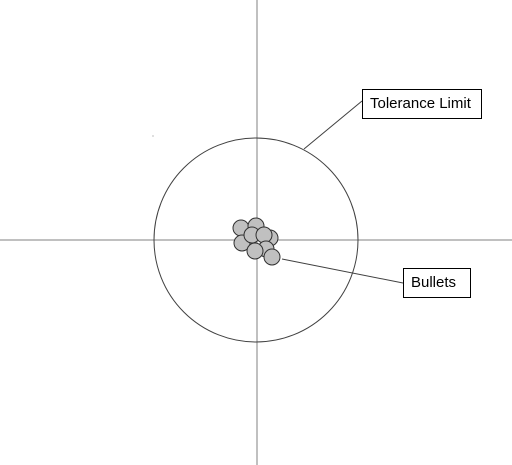 The width and height of the screenshot is (512, 465). I want to click on bullets-leader-line, so click(342, 271).